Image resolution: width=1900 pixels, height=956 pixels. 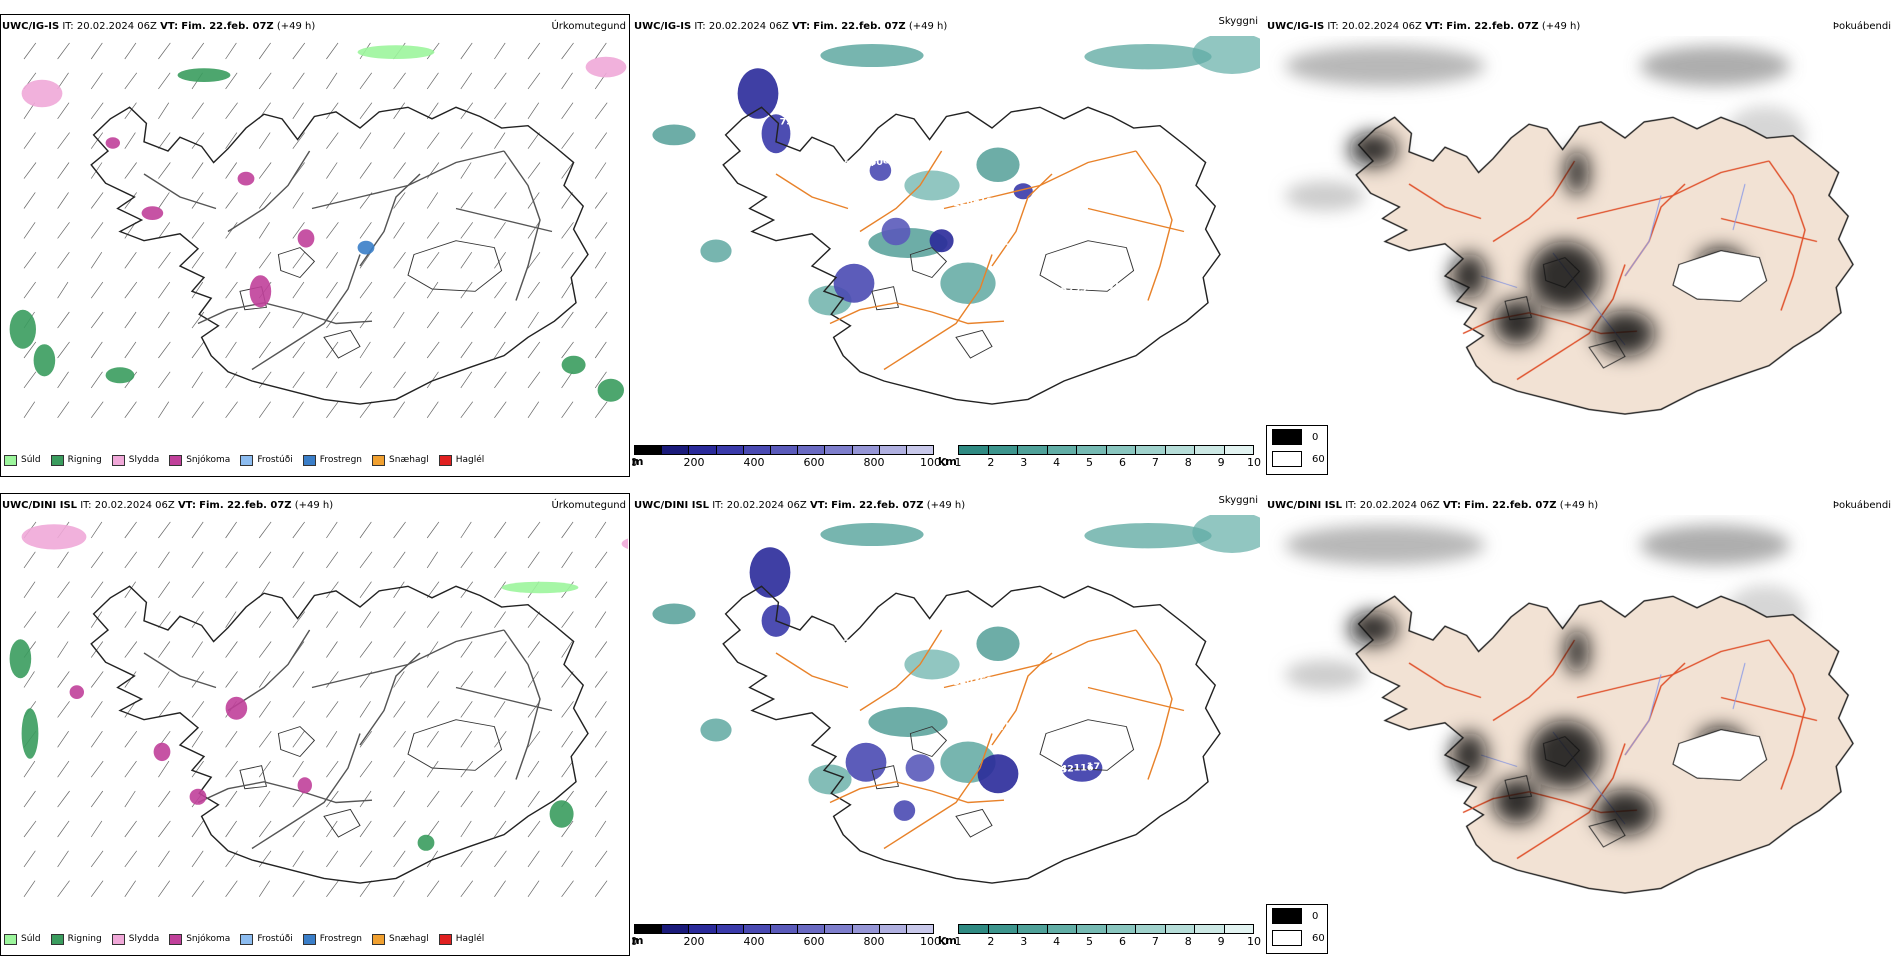 I want to click on legend-label: Slydda, so click(x=144, y=460).